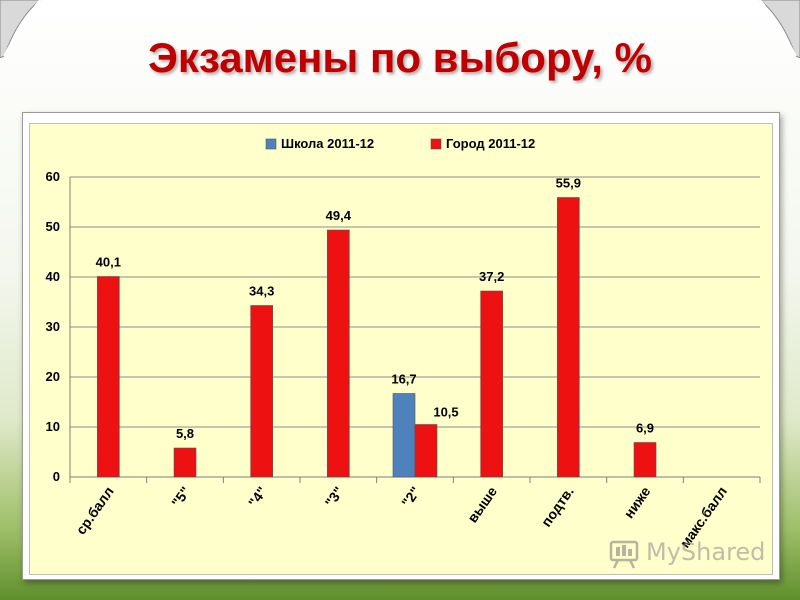  What do you see at coordinates (20, 29) in the screenshot?
I see `page-curl-left-icon` at bounding box center [20, 29].